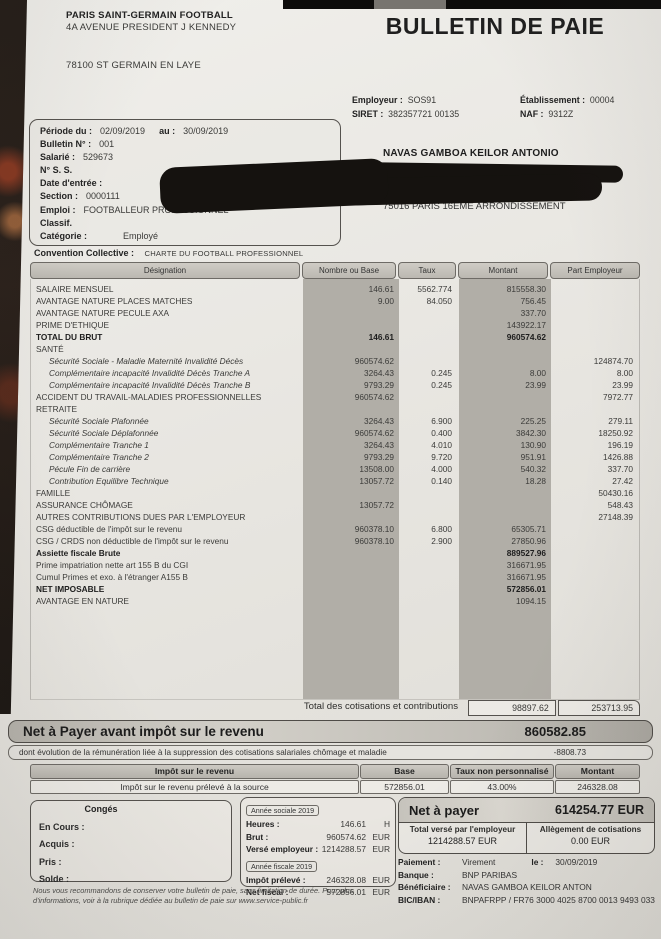  What do you see at coordinates (561, 114) in the screenshot?
I see `naf-value: 9312Z` at bounding box center [561, 114].